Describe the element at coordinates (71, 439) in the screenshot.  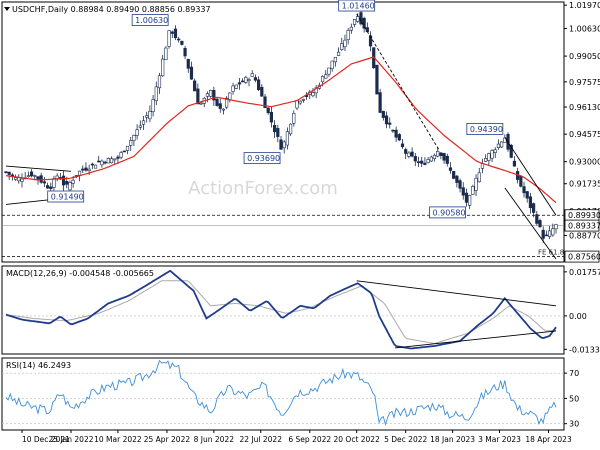
I see `date-tick-label: 25 Jan 2022` at that location.